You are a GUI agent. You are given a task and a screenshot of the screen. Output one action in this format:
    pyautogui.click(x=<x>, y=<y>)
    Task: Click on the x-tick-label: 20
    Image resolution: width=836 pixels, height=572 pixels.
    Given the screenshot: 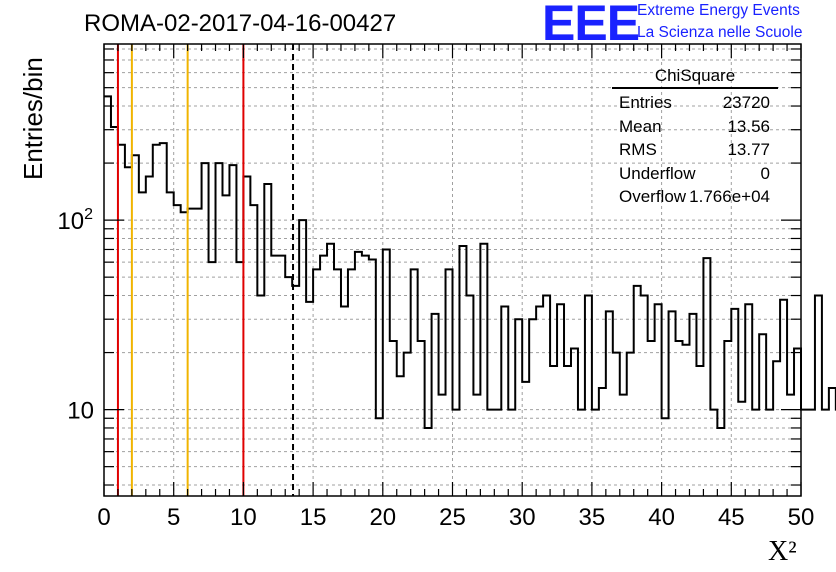 What is the action you would take?
    pyautogui.click(x=382, y=517)
    